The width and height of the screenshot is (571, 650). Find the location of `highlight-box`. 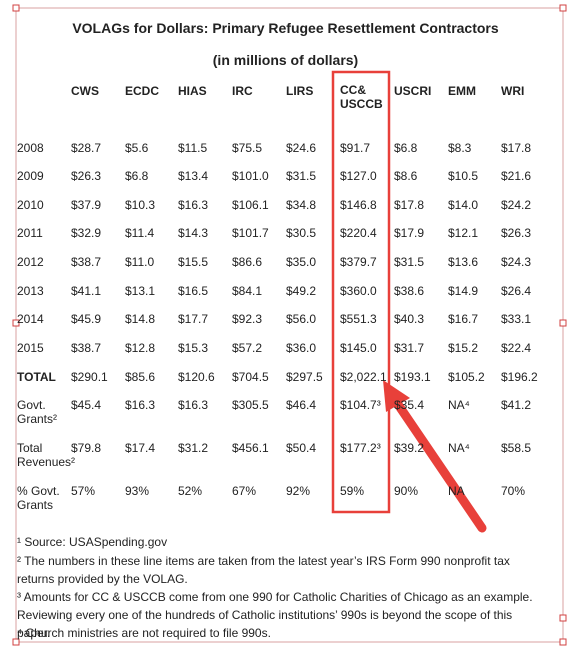

highlight-box is located at coordinates (361, 292).